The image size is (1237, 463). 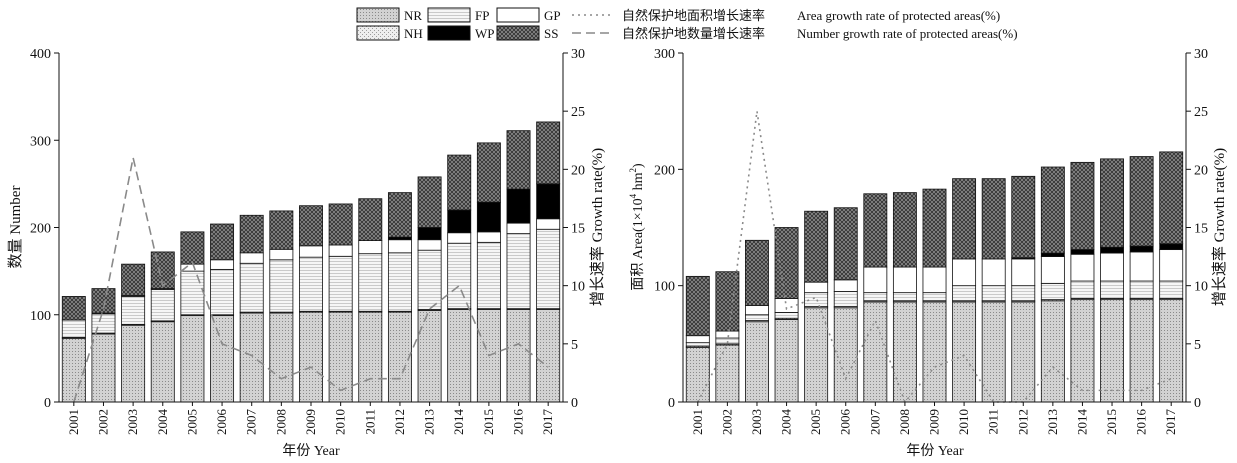 I want to click on number-chart-y-ticks: 0 100 200 300 400, so click(x=44, y=229).